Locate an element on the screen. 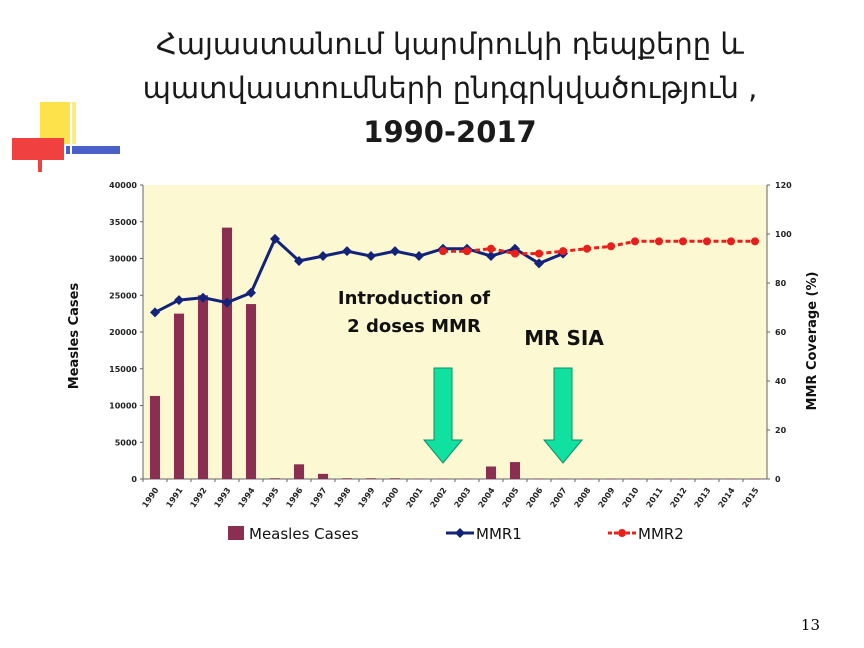 Image resolution: width=864 pixels, height=648 pixels. x-tick-label: 1993 is located at coordinates (222, 497).